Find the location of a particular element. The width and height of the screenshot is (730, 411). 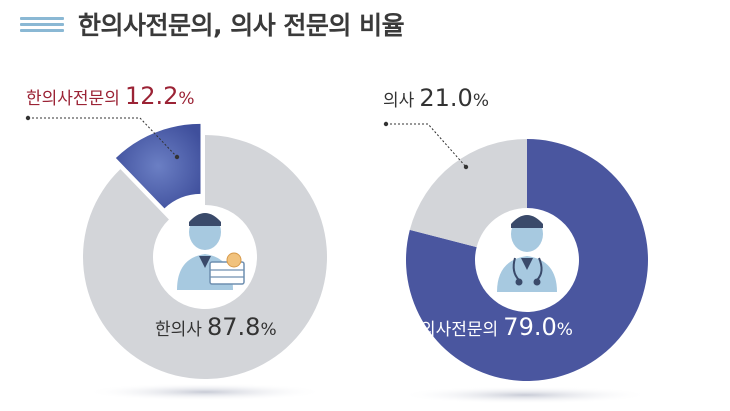

right-slice-uisa is located at coordinates (468, 193).